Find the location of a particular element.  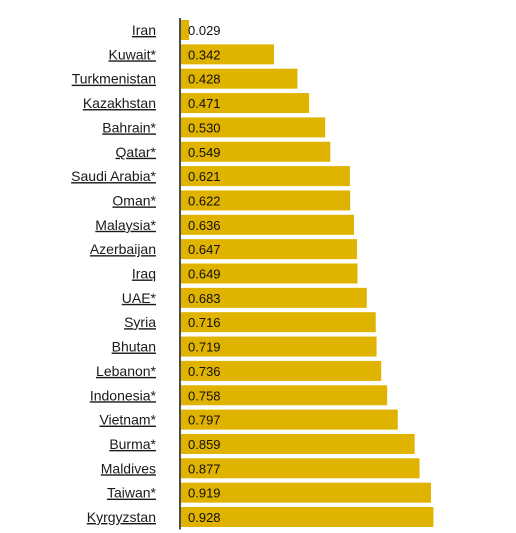

category-label: Malaysia* is located at coordinates (125, 225).